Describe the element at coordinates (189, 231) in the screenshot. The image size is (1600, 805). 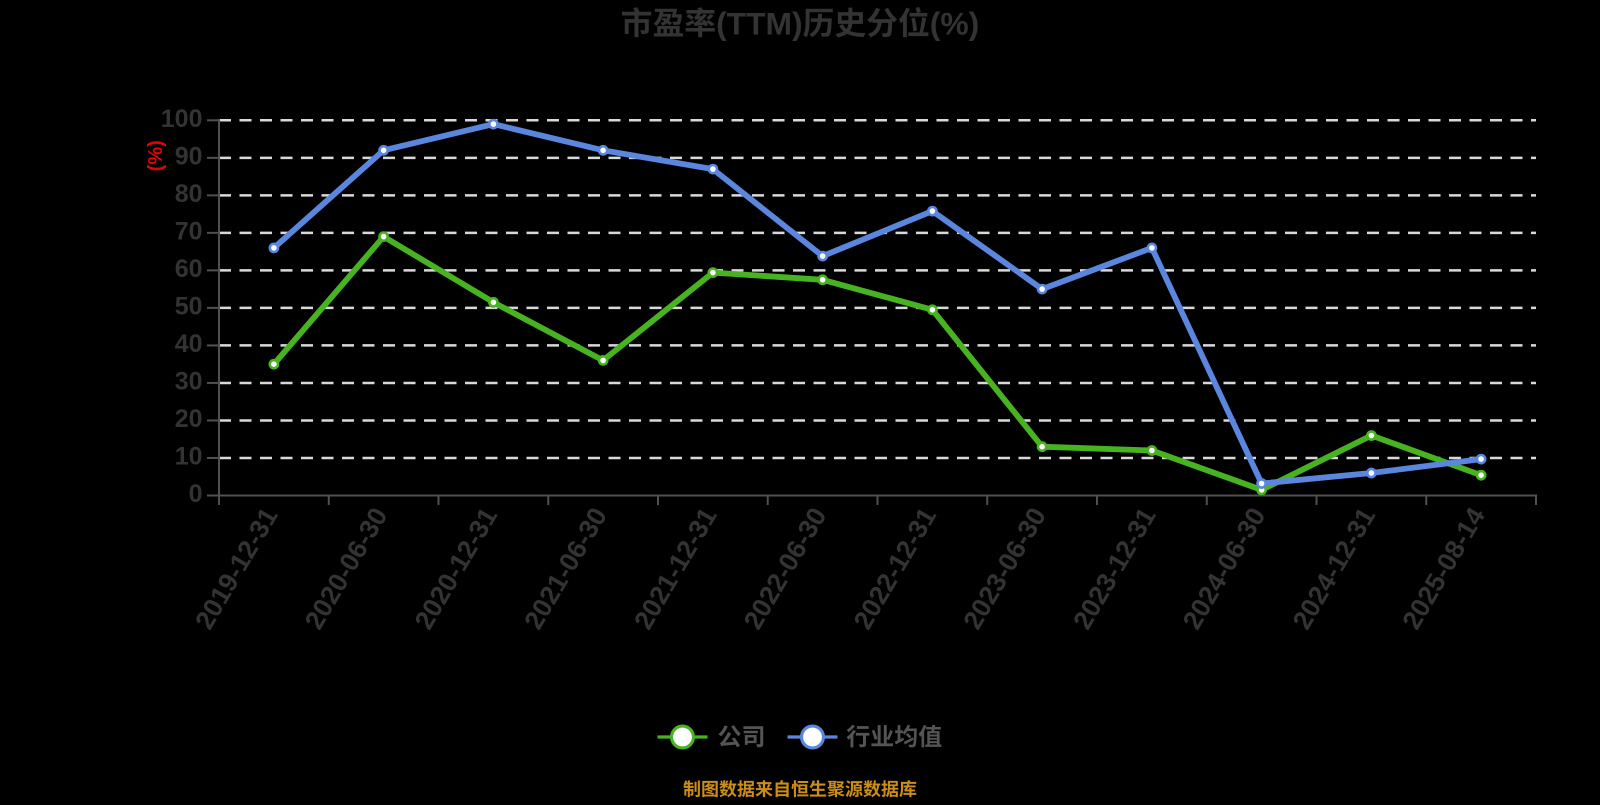
I see `svg-text: 70` at that location.